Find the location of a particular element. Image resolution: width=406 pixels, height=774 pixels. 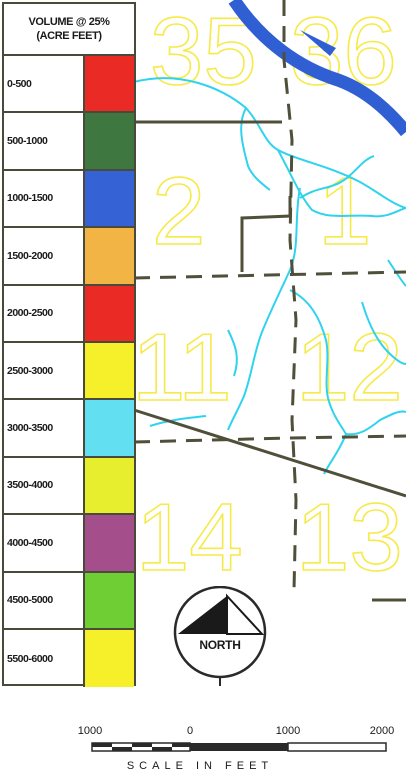

section-number: 2 is located at coordinates (178, 211).